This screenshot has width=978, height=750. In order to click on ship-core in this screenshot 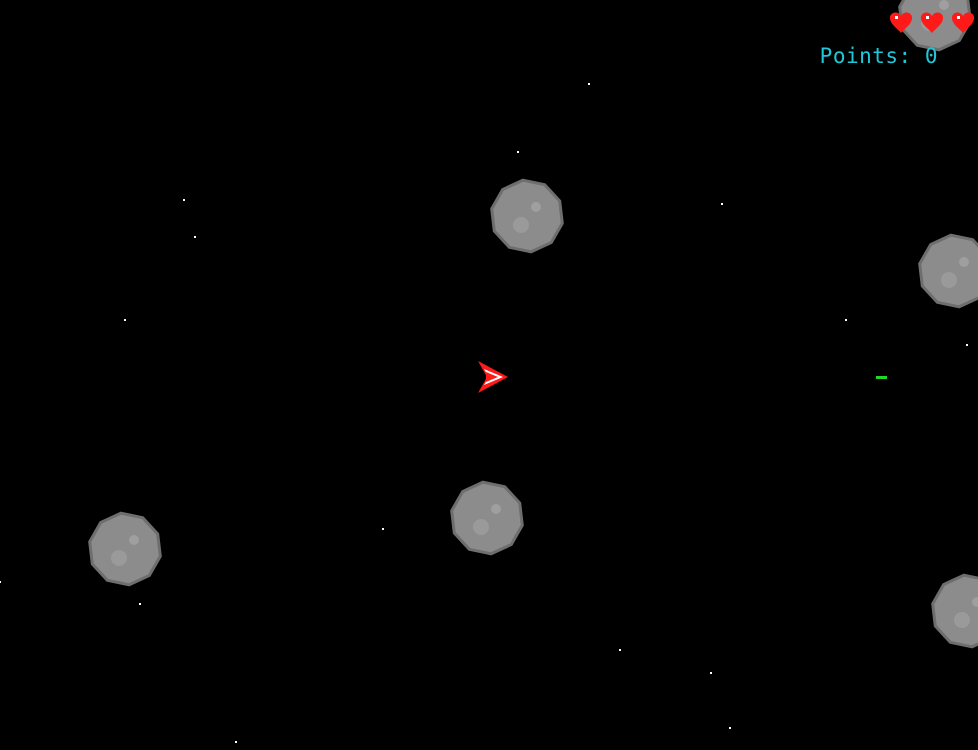, I will do `click(492, 377)`.